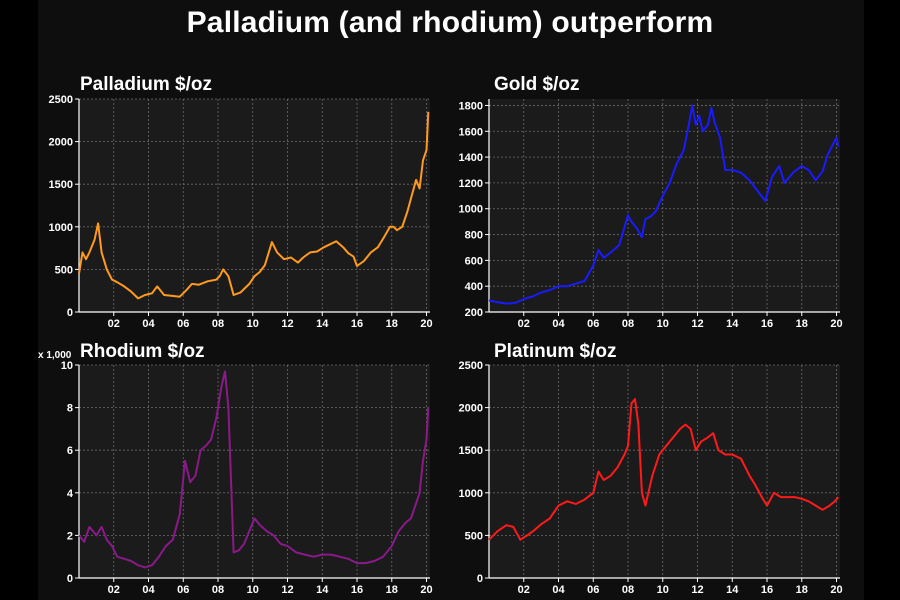 The height and width of the screenshot is (600, 900). I want to click on panel-title-palladium: Palladium $/oz, so click(146, 84).